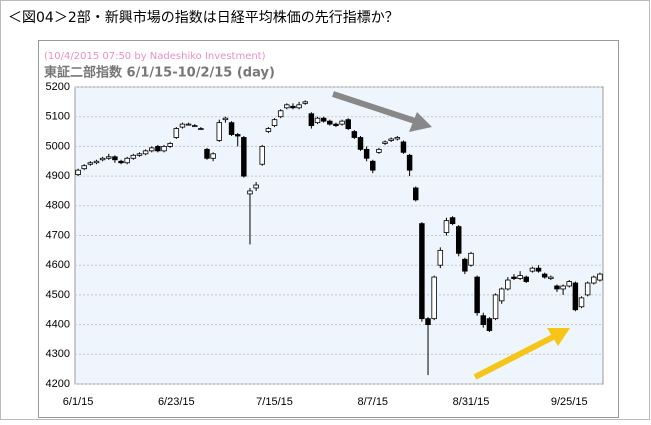  I want to click on x-tick-label: 8/31/15, so click(471, 402).